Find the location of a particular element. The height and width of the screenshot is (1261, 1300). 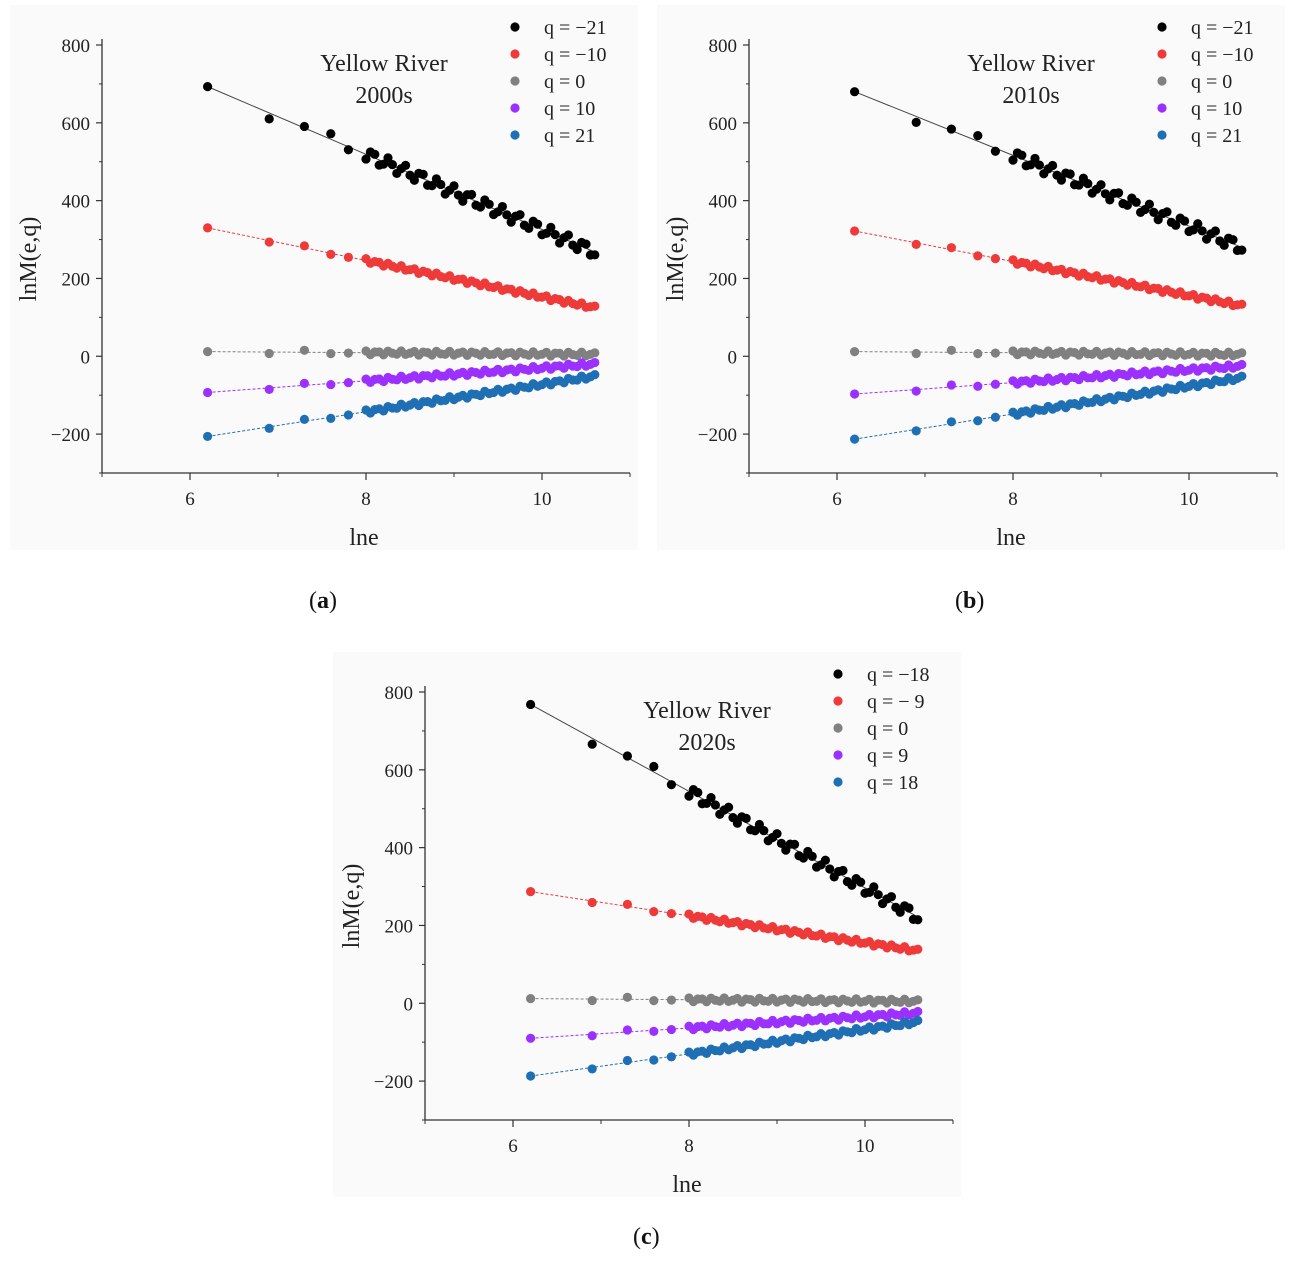

legend-label: q = 9 is located at coordinates (887, 756).